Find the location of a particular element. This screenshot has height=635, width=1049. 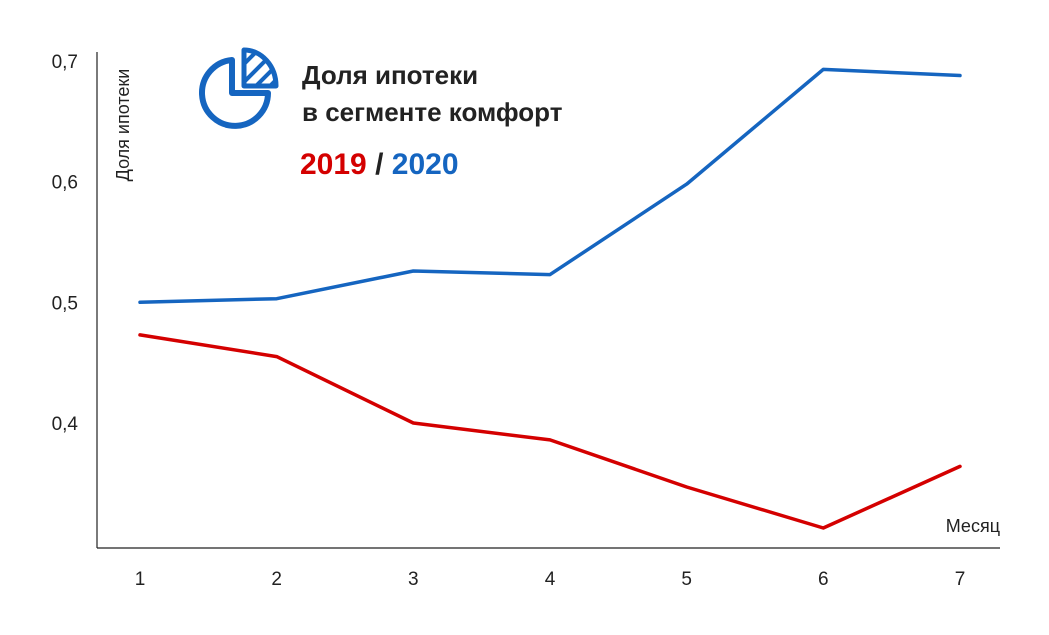

y-tick-label: 0,4 is located at coordinates (65, 424).